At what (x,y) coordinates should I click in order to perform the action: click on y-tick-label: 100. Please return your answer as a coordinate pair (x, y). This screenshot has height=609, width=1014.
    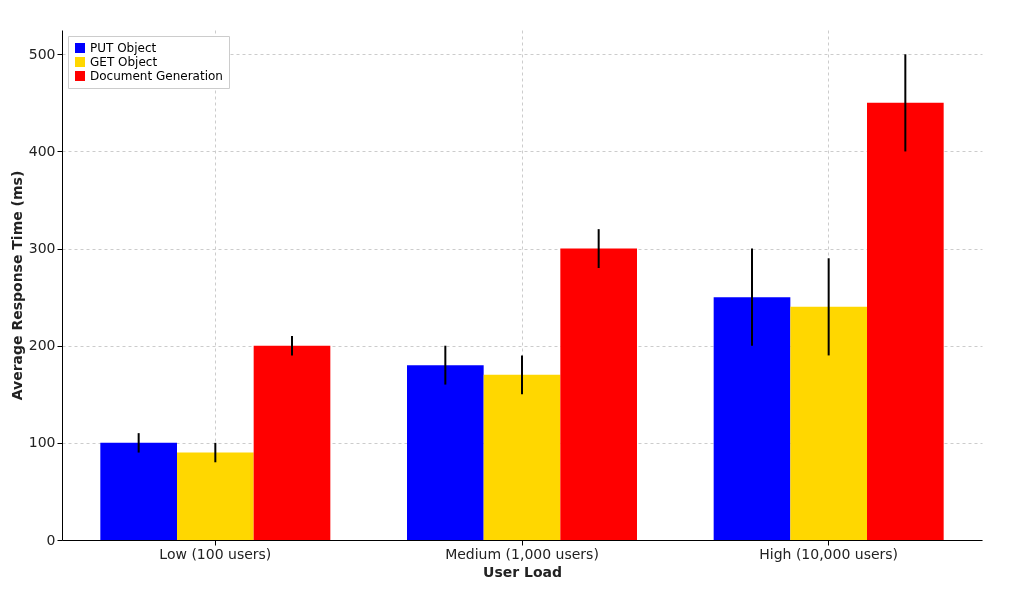
    Looking at the image, I should click on (42, 442).